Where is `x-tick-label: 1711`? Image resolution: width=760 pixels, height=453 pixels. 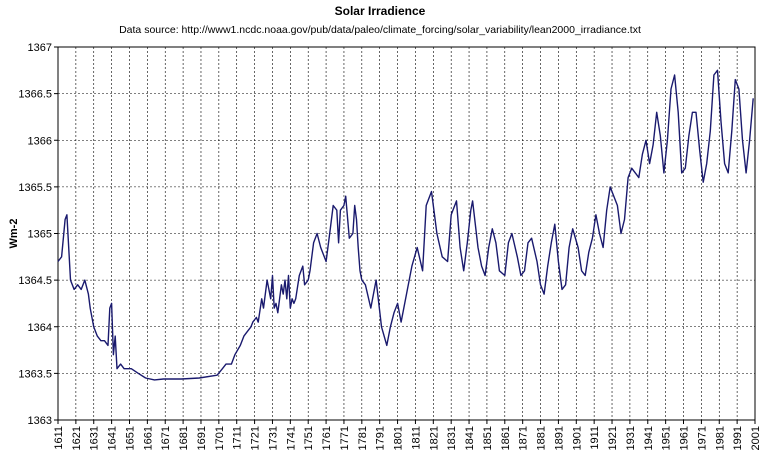
x-tick-label: 1711 is located at coordinates (238, 438).